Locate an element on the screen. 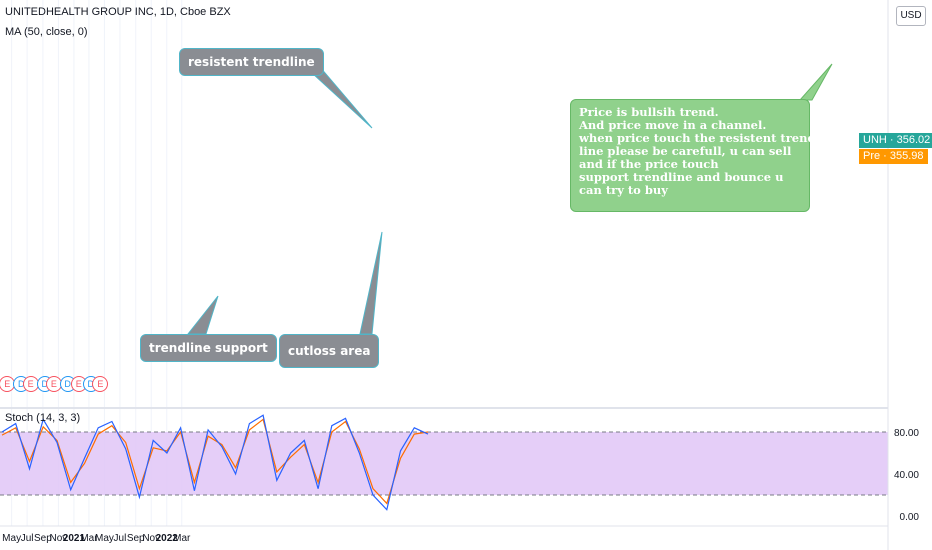 The height and width of the screenshot is (550, 932). time-tick-label: 2022 is located at coordinates (167, 538).